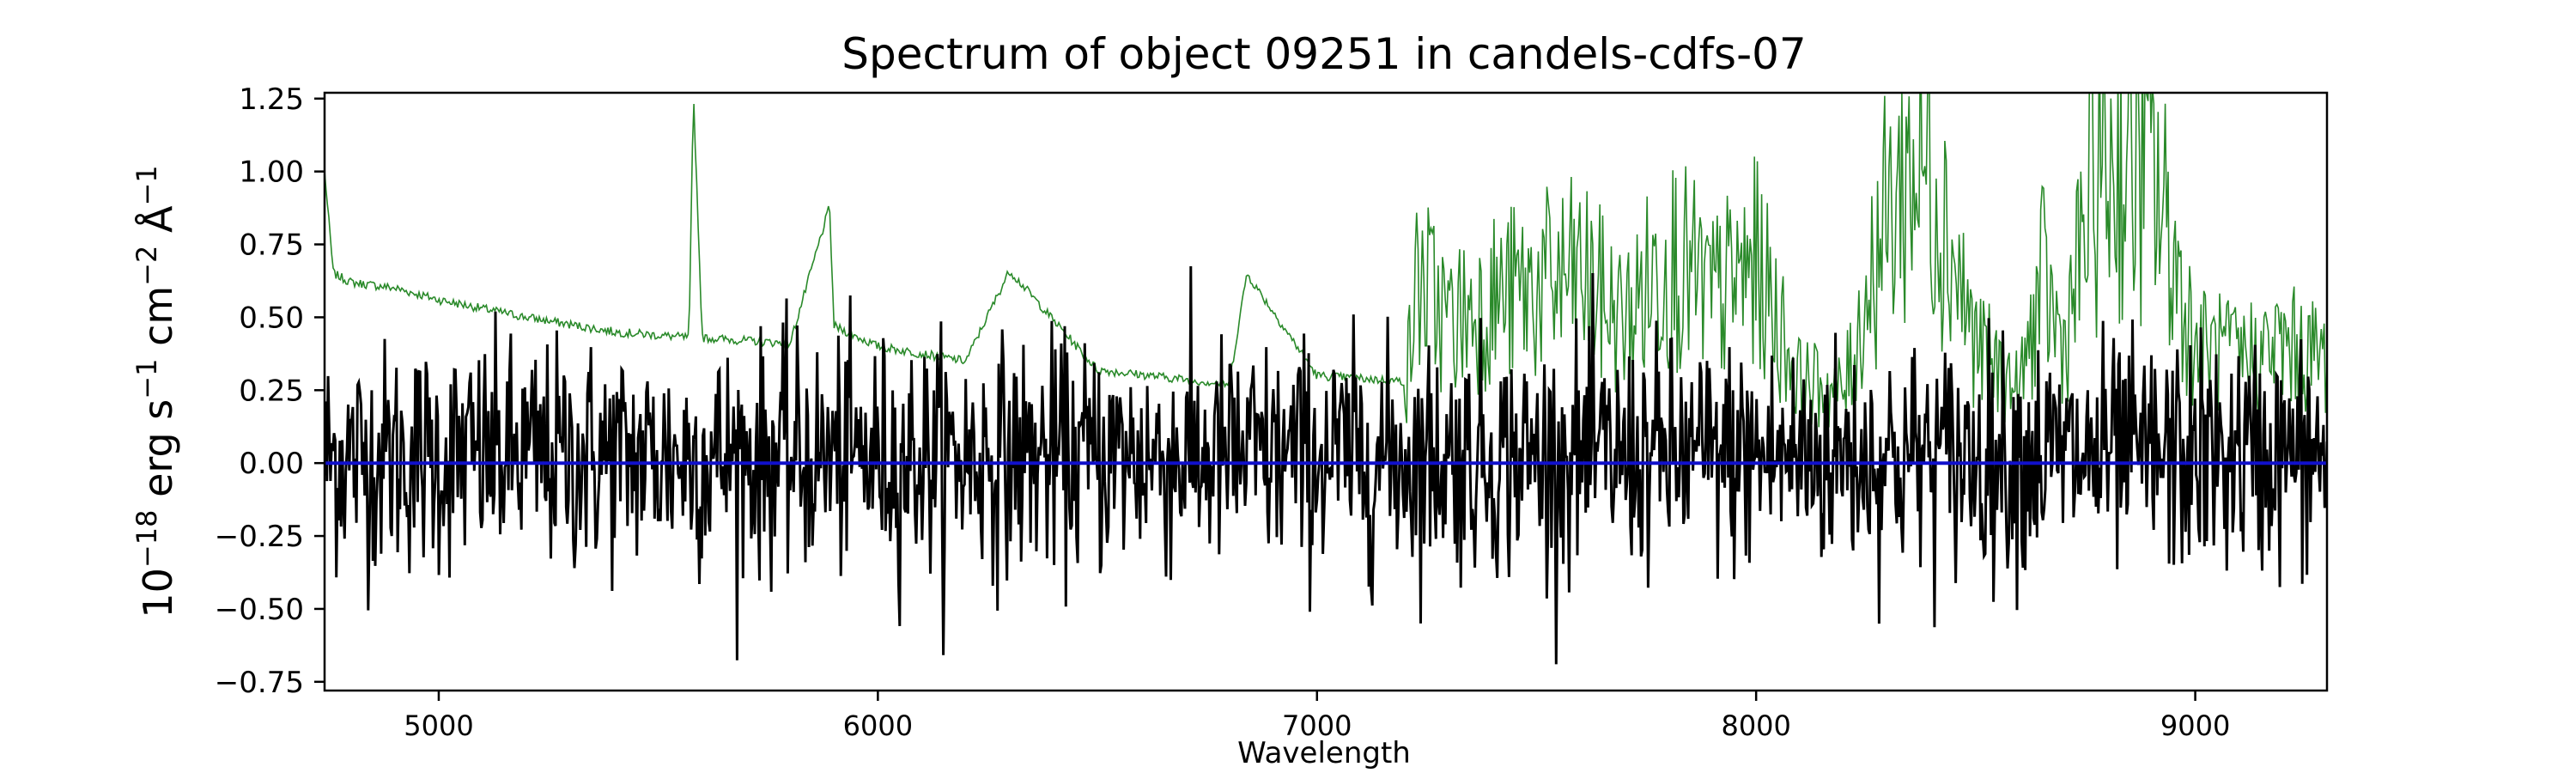  I want to click on y-tick-label: −0.75, so click(259, 683).